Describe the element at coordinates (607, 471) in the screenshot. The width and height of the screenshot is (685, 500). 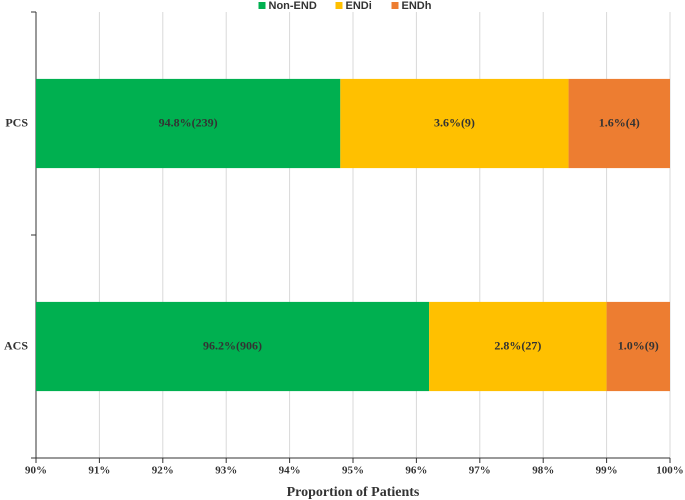
I see `x-tick-label: 99%` at that location.